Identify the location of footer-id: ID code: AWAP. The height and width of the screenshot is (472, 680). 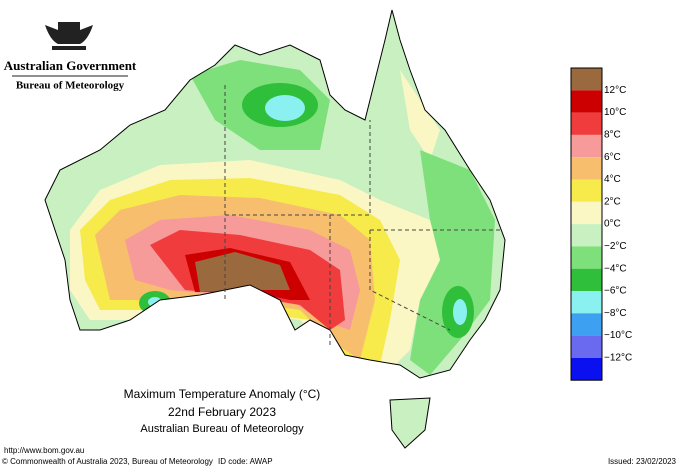
(245, 461).